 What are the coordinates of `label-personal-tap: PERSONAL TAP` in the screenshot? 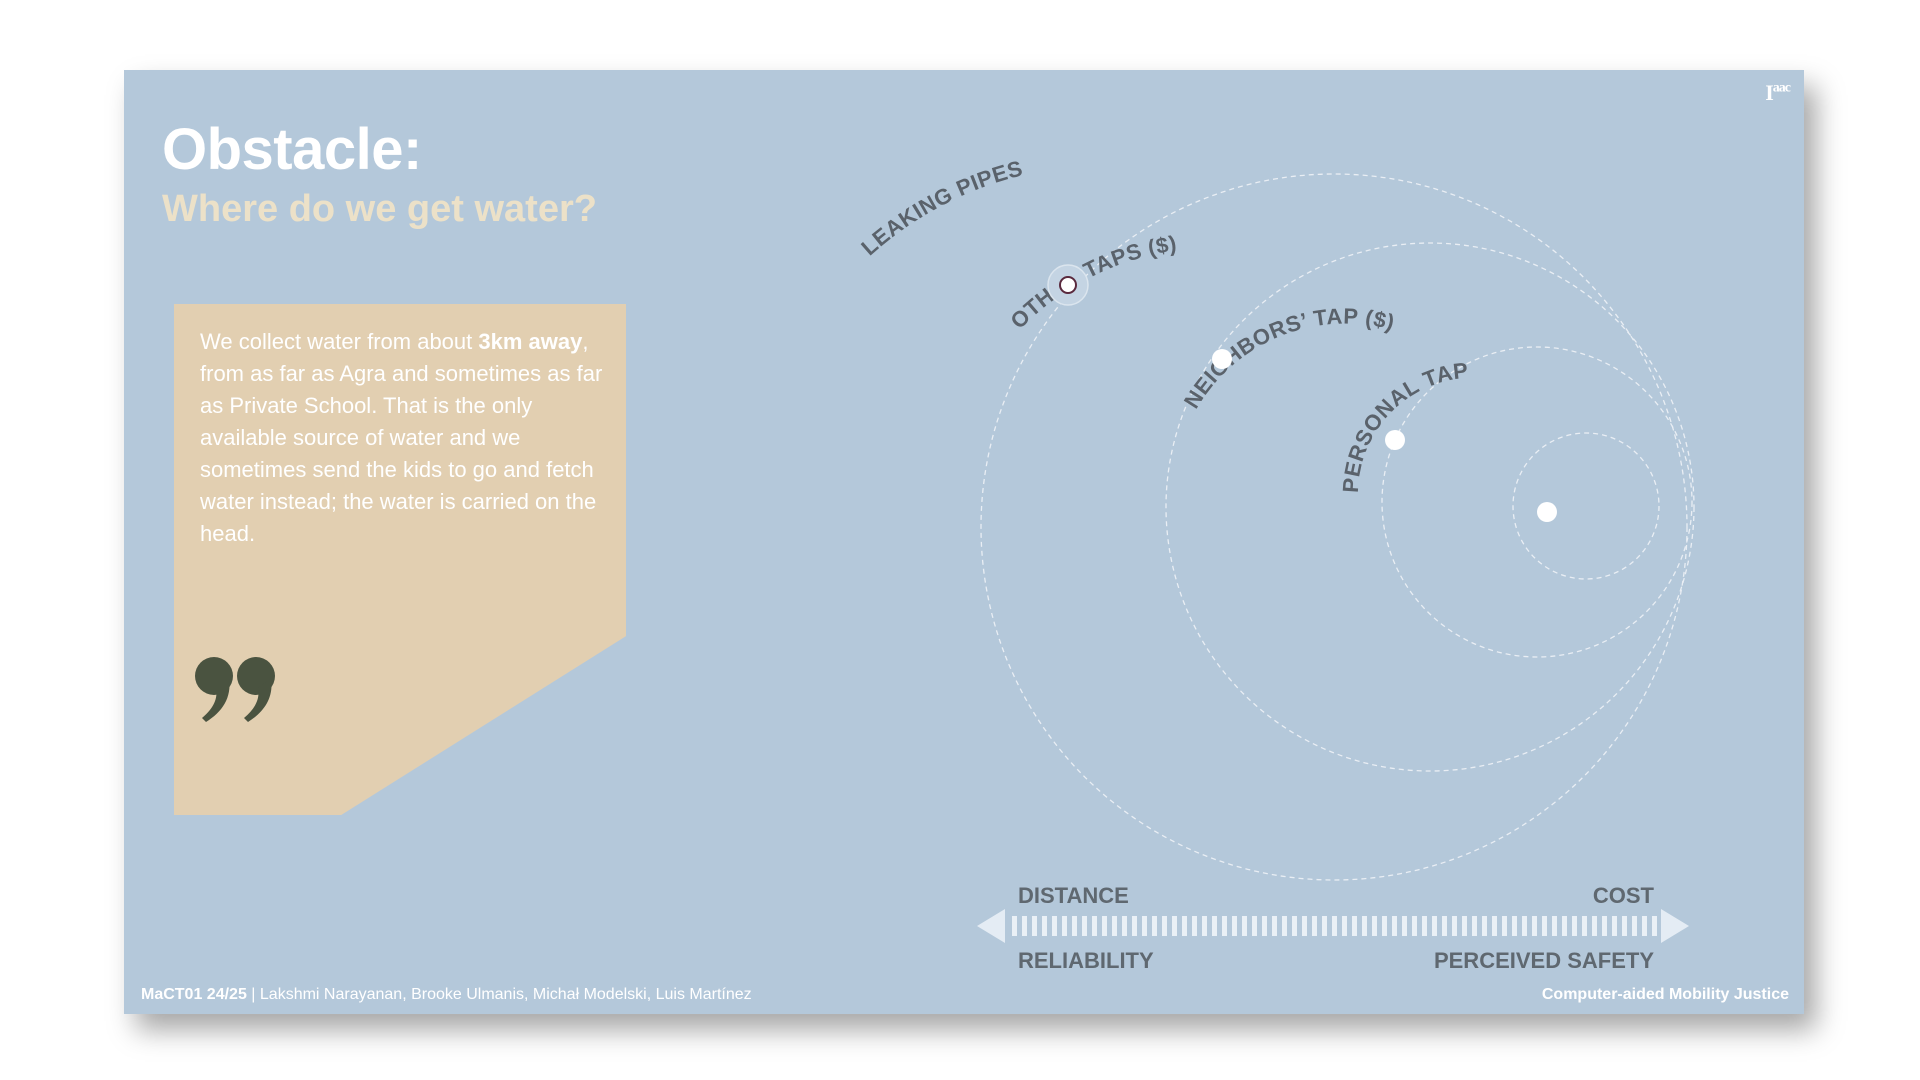 It's located at (1404, 426).